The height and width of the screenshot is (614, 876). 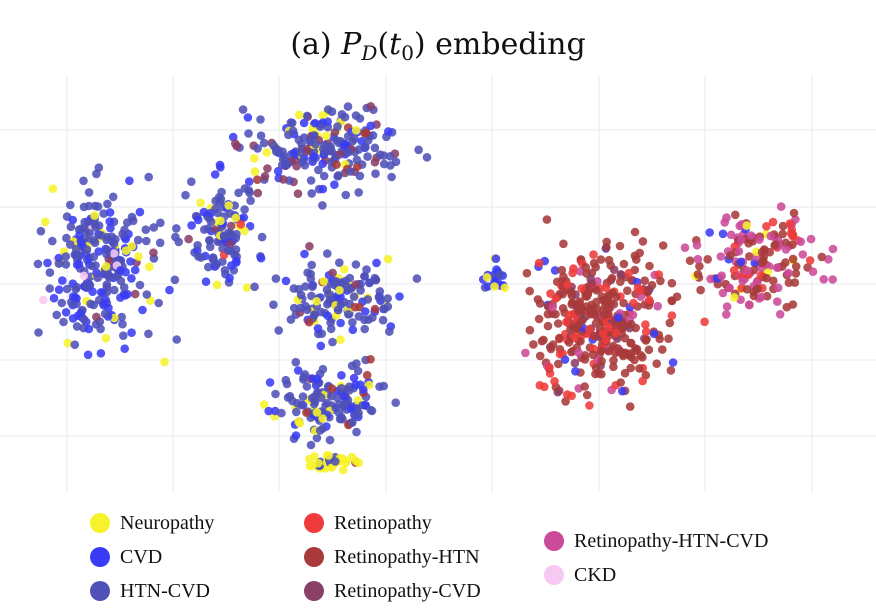 I want to click on legend-label-cvd: CVD, so click(x=141, y=557).